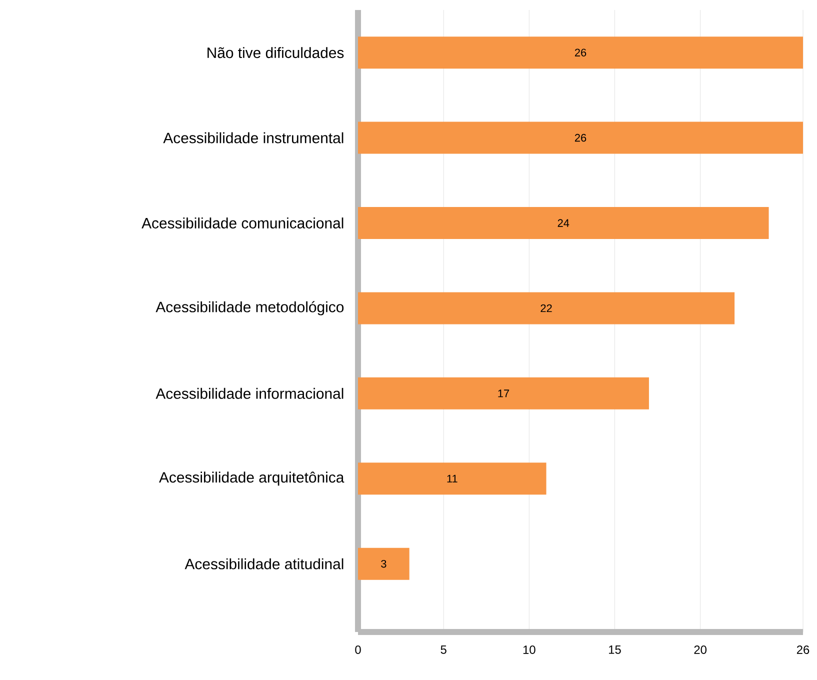 Image resolution: width=817 pixels, height=680 pixels. What do you see at coordinates (264, 564) in the screenshot?
I see `y-tick-label: Acessibilidade atitudinal` at bounding box center [264, 564].